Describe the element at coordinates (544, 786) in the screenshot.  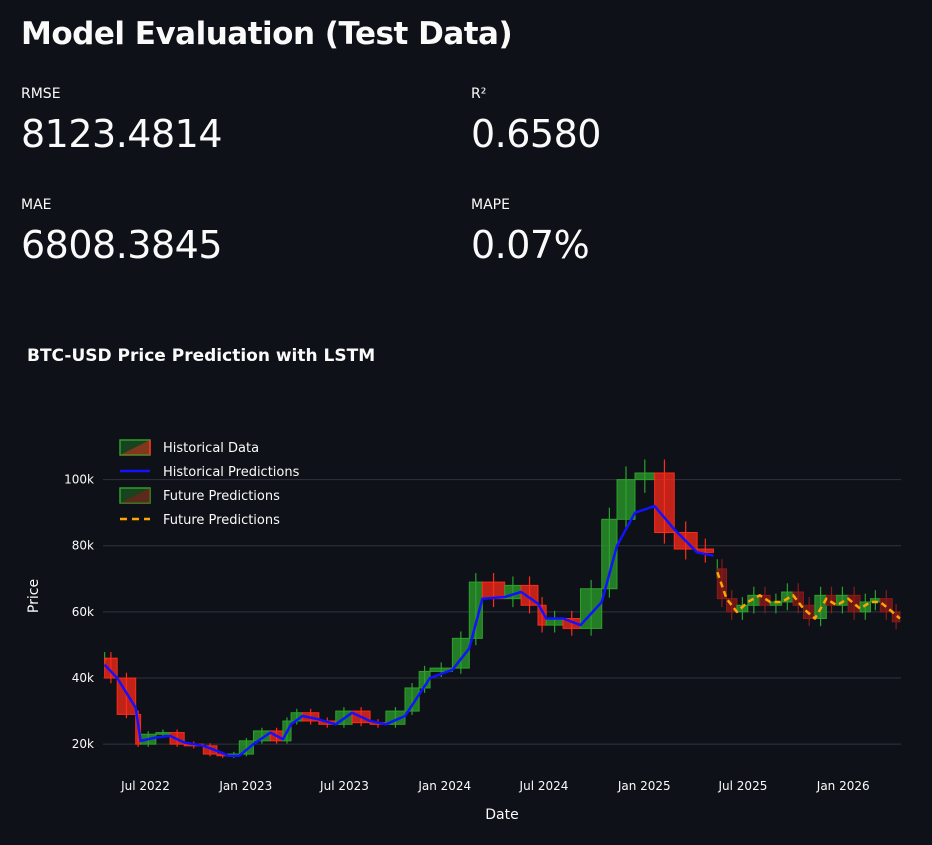
I see `x-tick-label: Jul 2024` at that location.